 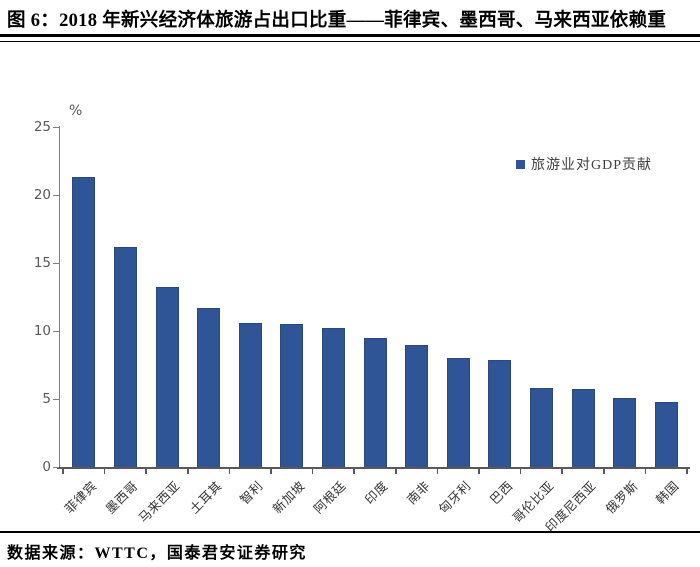 I want to click on x-axis-label-text: 阿根廷, so click(x=330, y=497).